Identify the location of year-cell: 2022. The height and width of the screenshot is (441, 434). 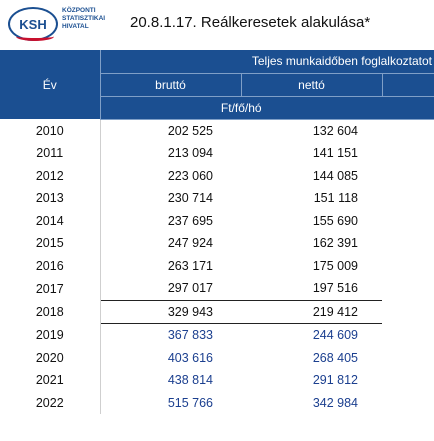
(50, 402).